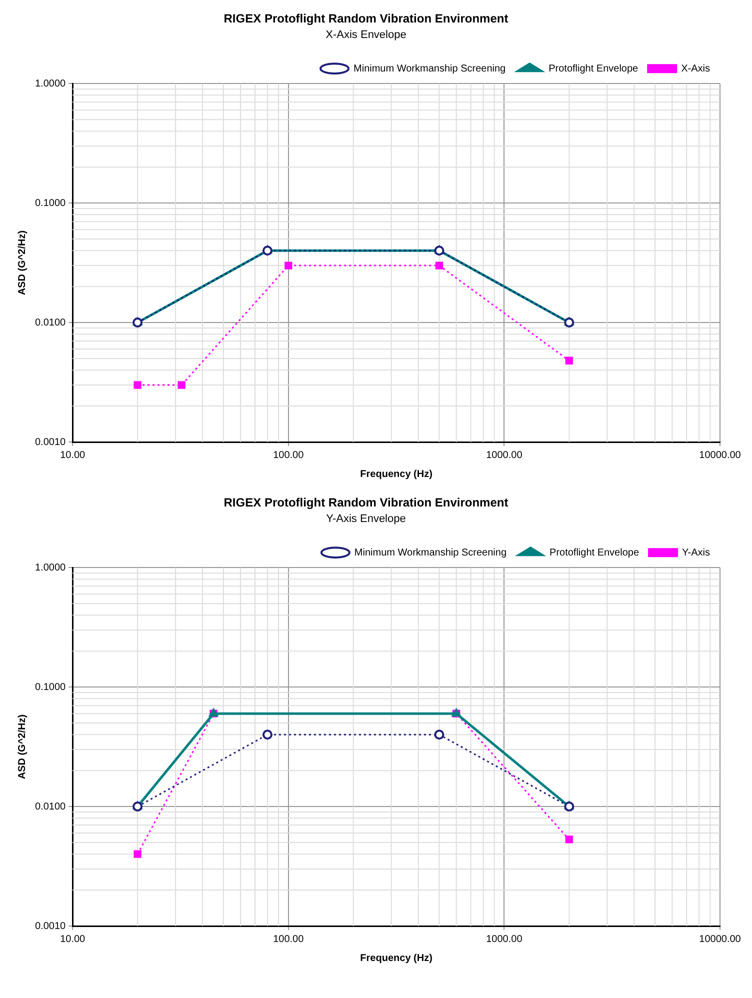 This screenshot has height=998, width=752. What do you see at coordinates (366, 519) in the screenshot?
I see `chart-subtitle: Y-Axis Envelope` at bounding box center [366, 519].